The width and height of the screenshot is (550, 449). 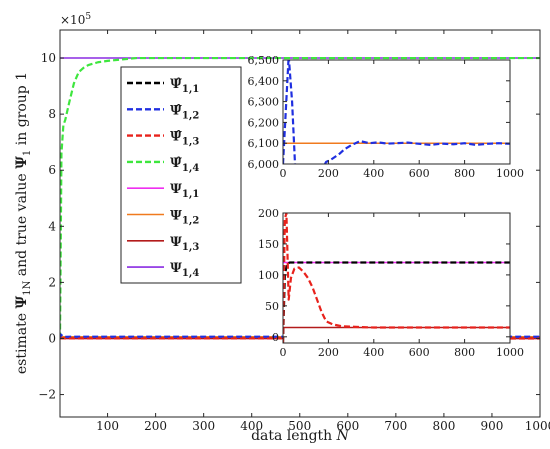 I want to click on inset-top-y-tick-label: 6,200, so click(x=264, y=122).